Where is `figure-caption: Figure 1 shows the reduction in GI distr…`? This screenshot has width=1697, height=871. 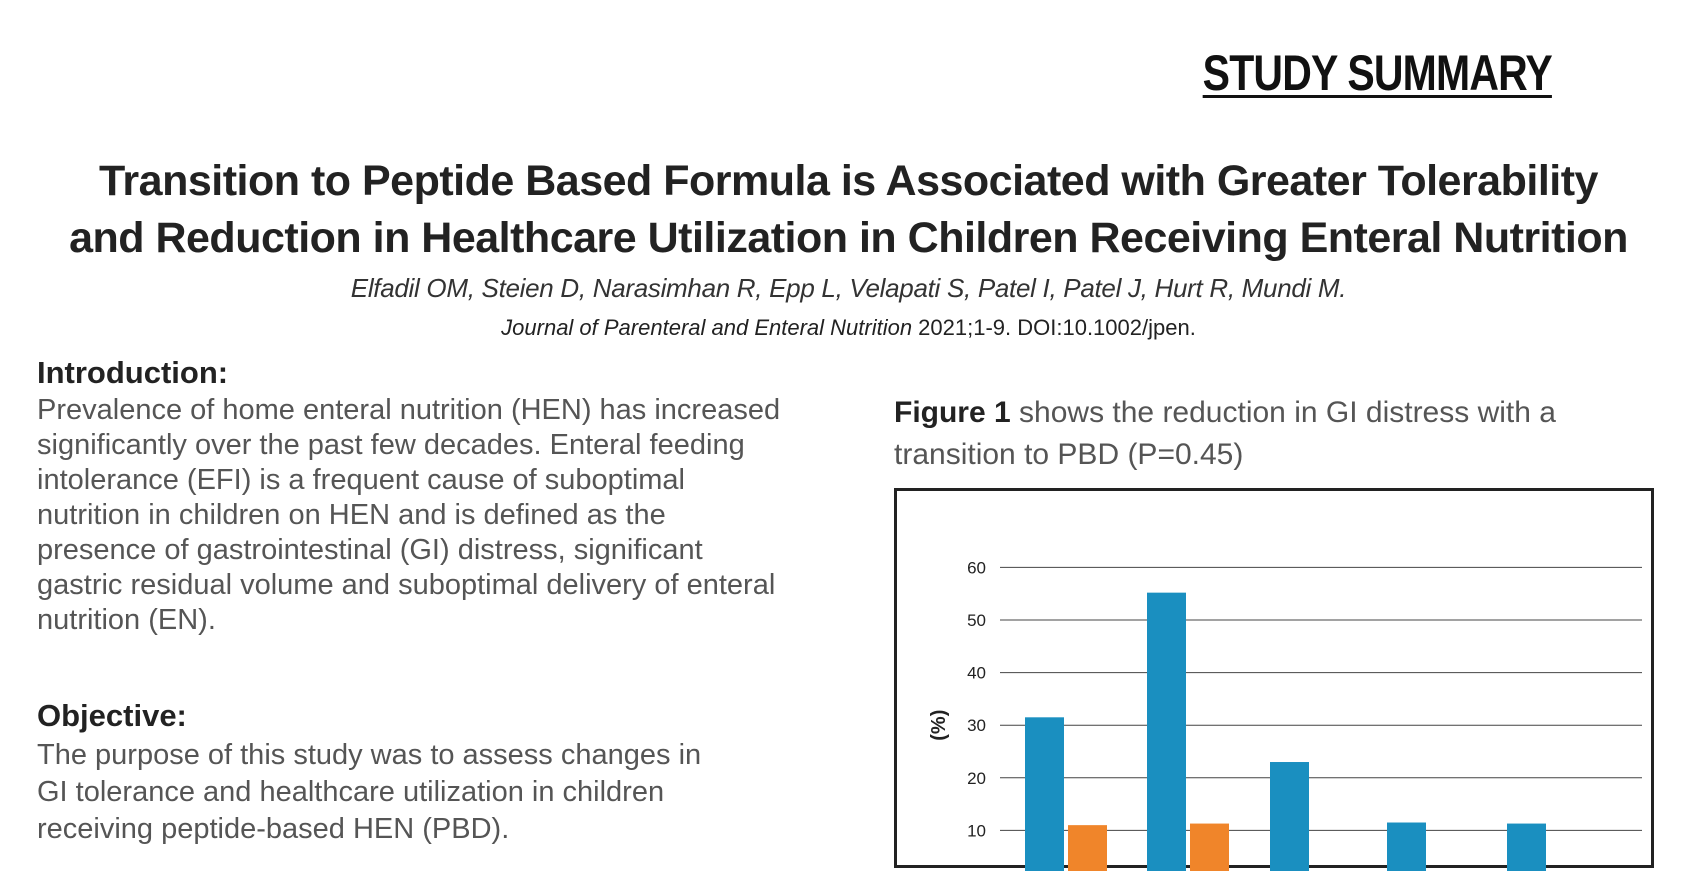 figure-caption: Figure 1 shows the reduction in GI distr… is located at coordinates (1254, 434).